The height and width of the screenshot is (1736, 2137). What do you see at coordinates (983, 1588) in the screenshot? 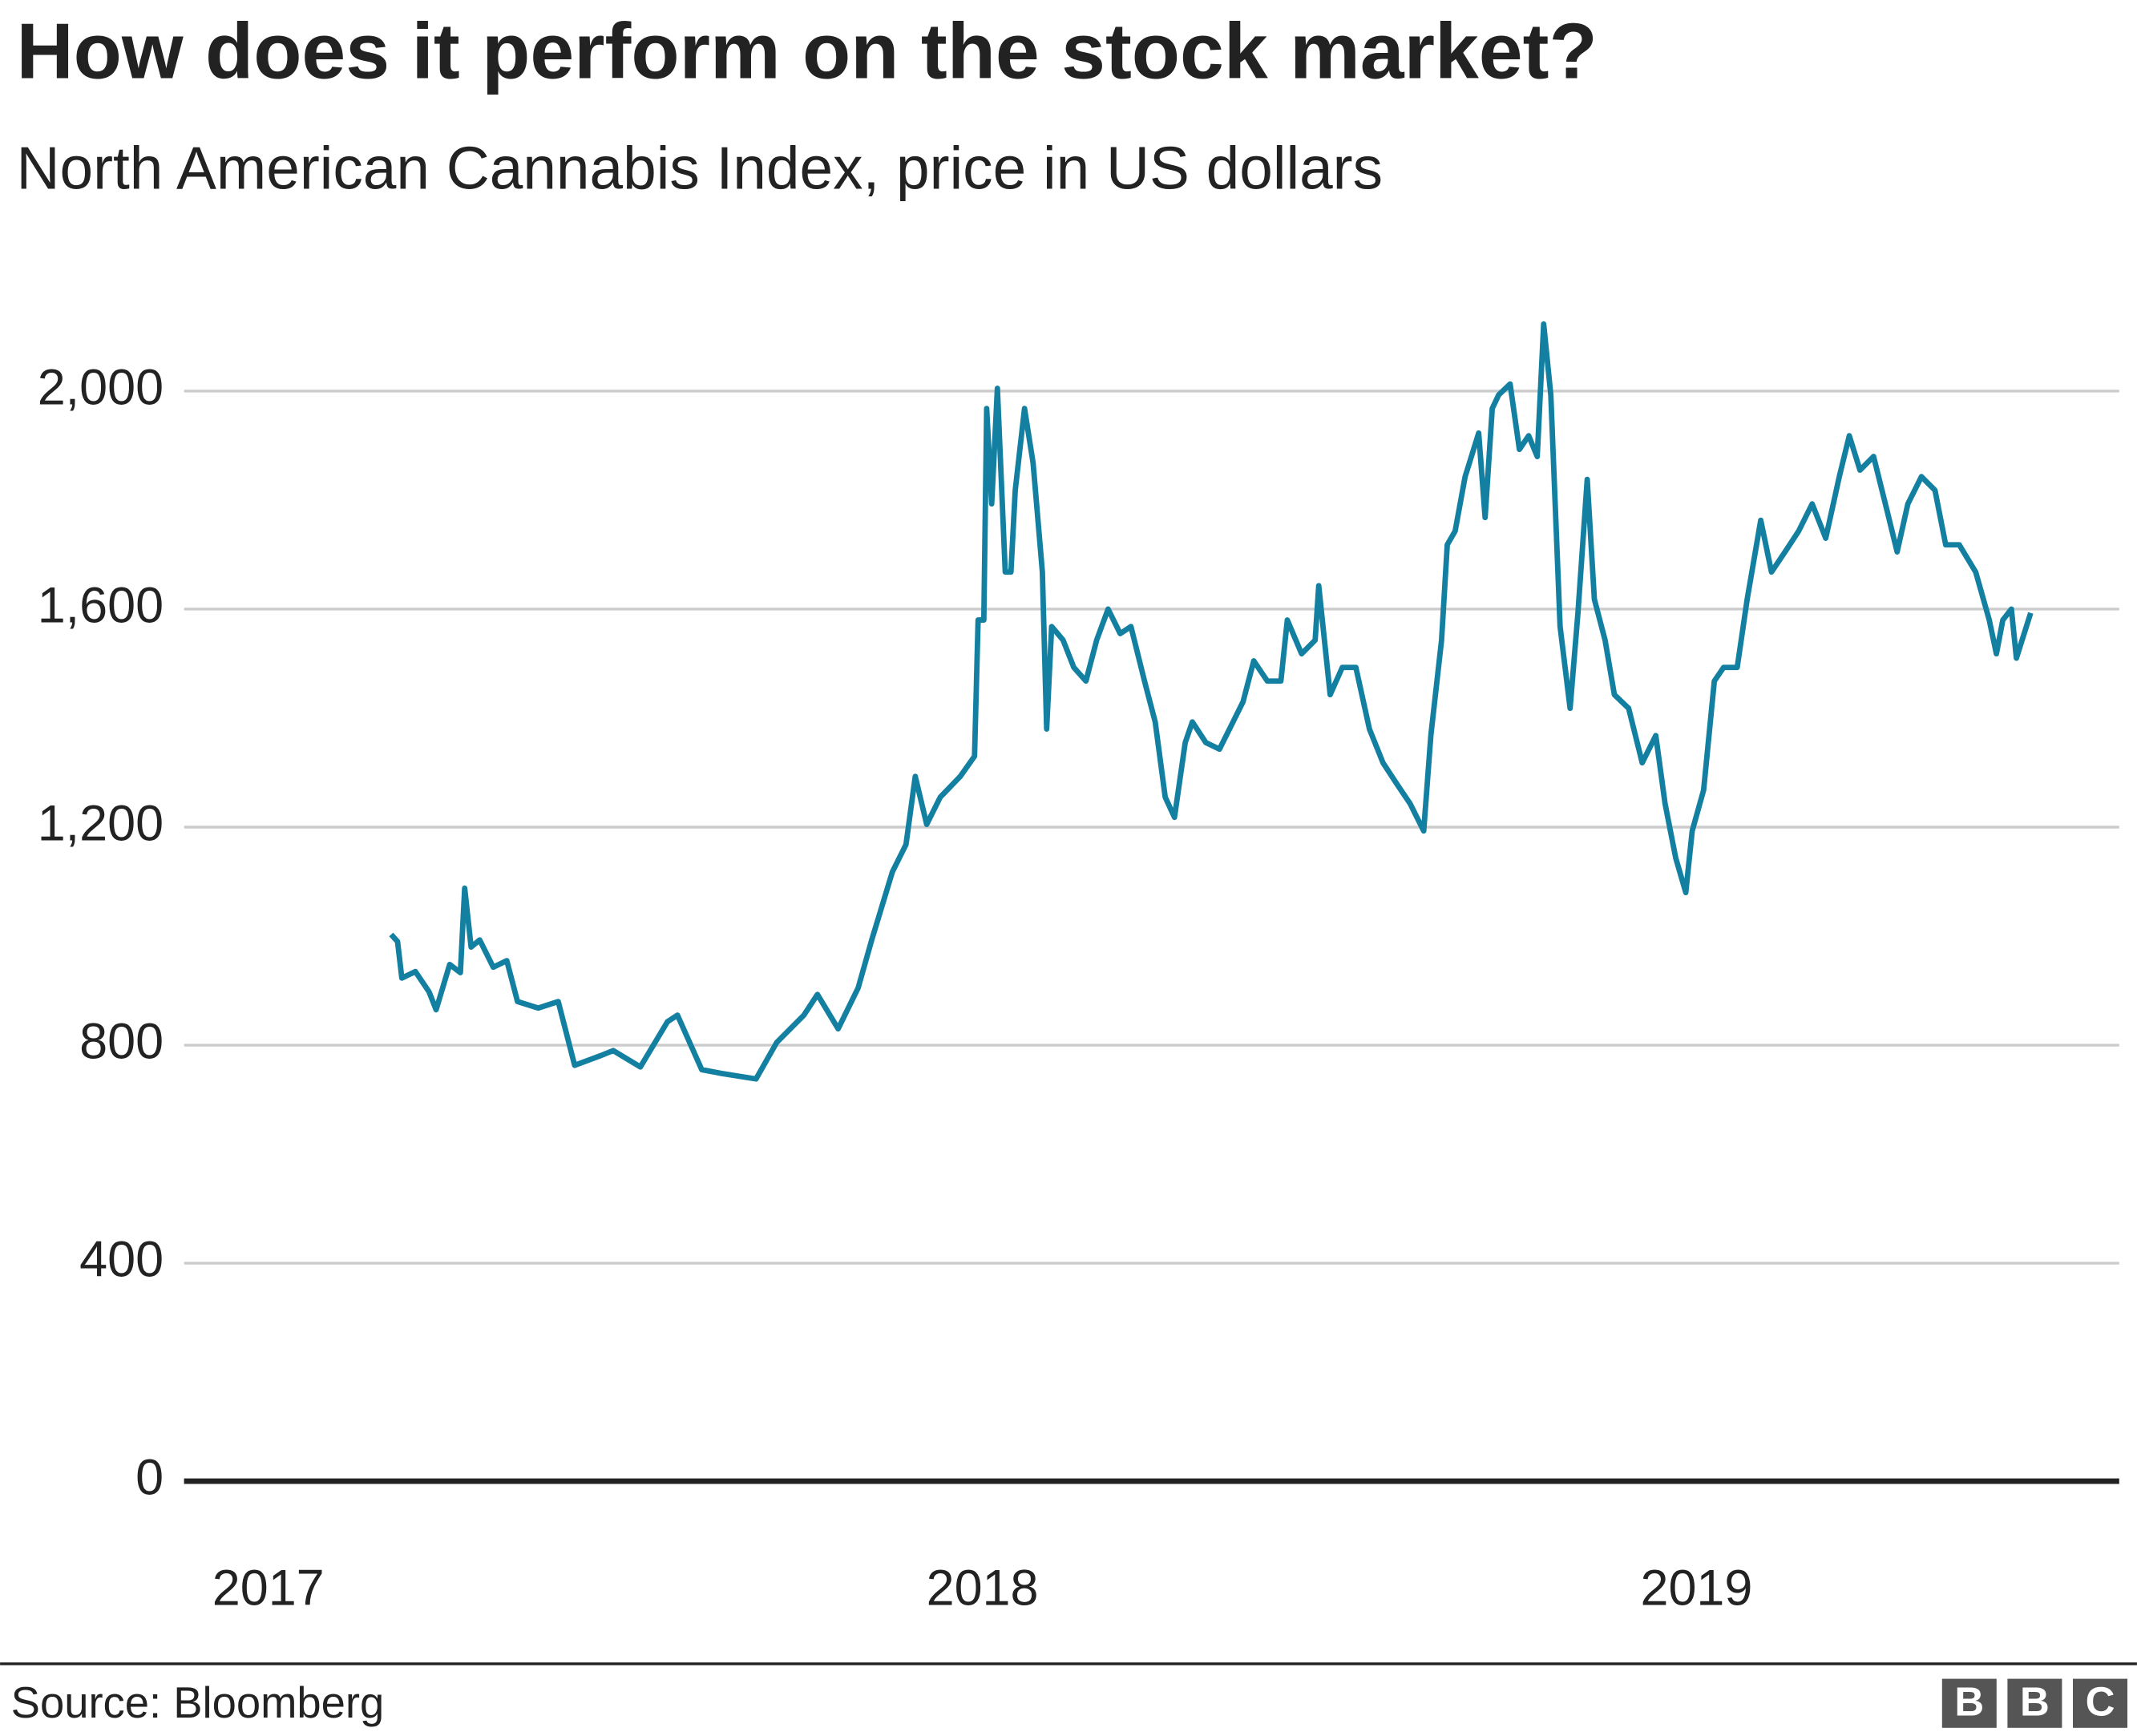
I see `x-tick-label: 2018` at bounding box center [983, 1588].